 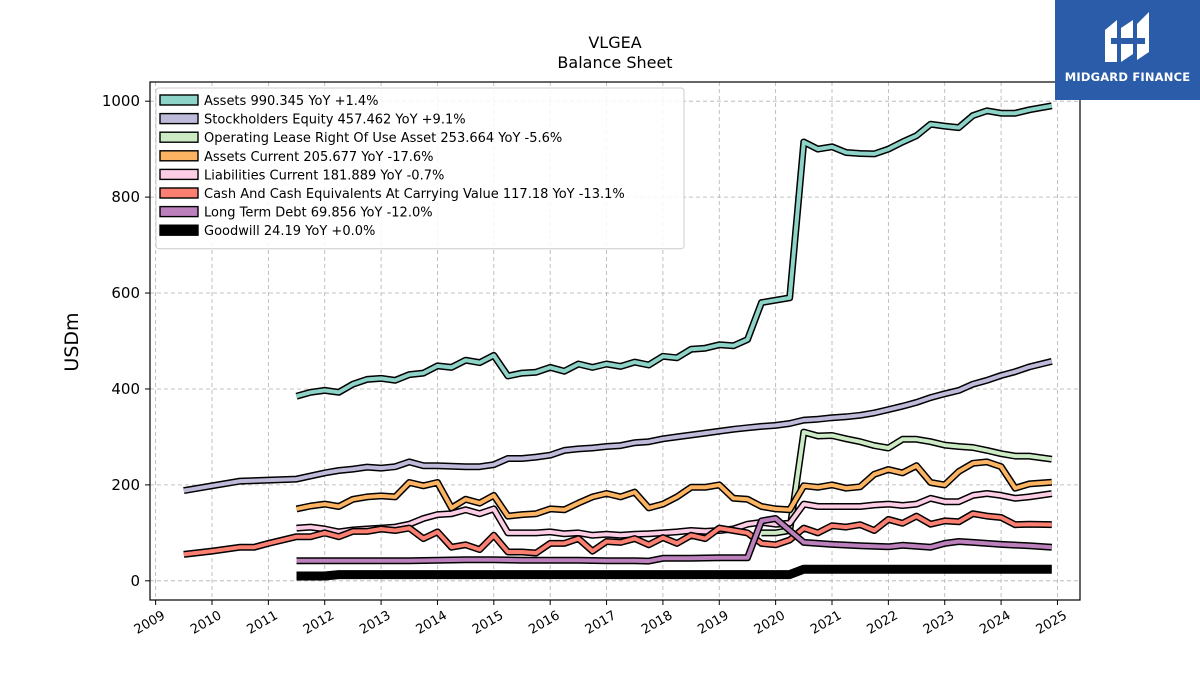 What do you see at coordinates (544, 623) in the screenshot?
I see `x-tick-label: 2016` at bounding box center [544, 623].